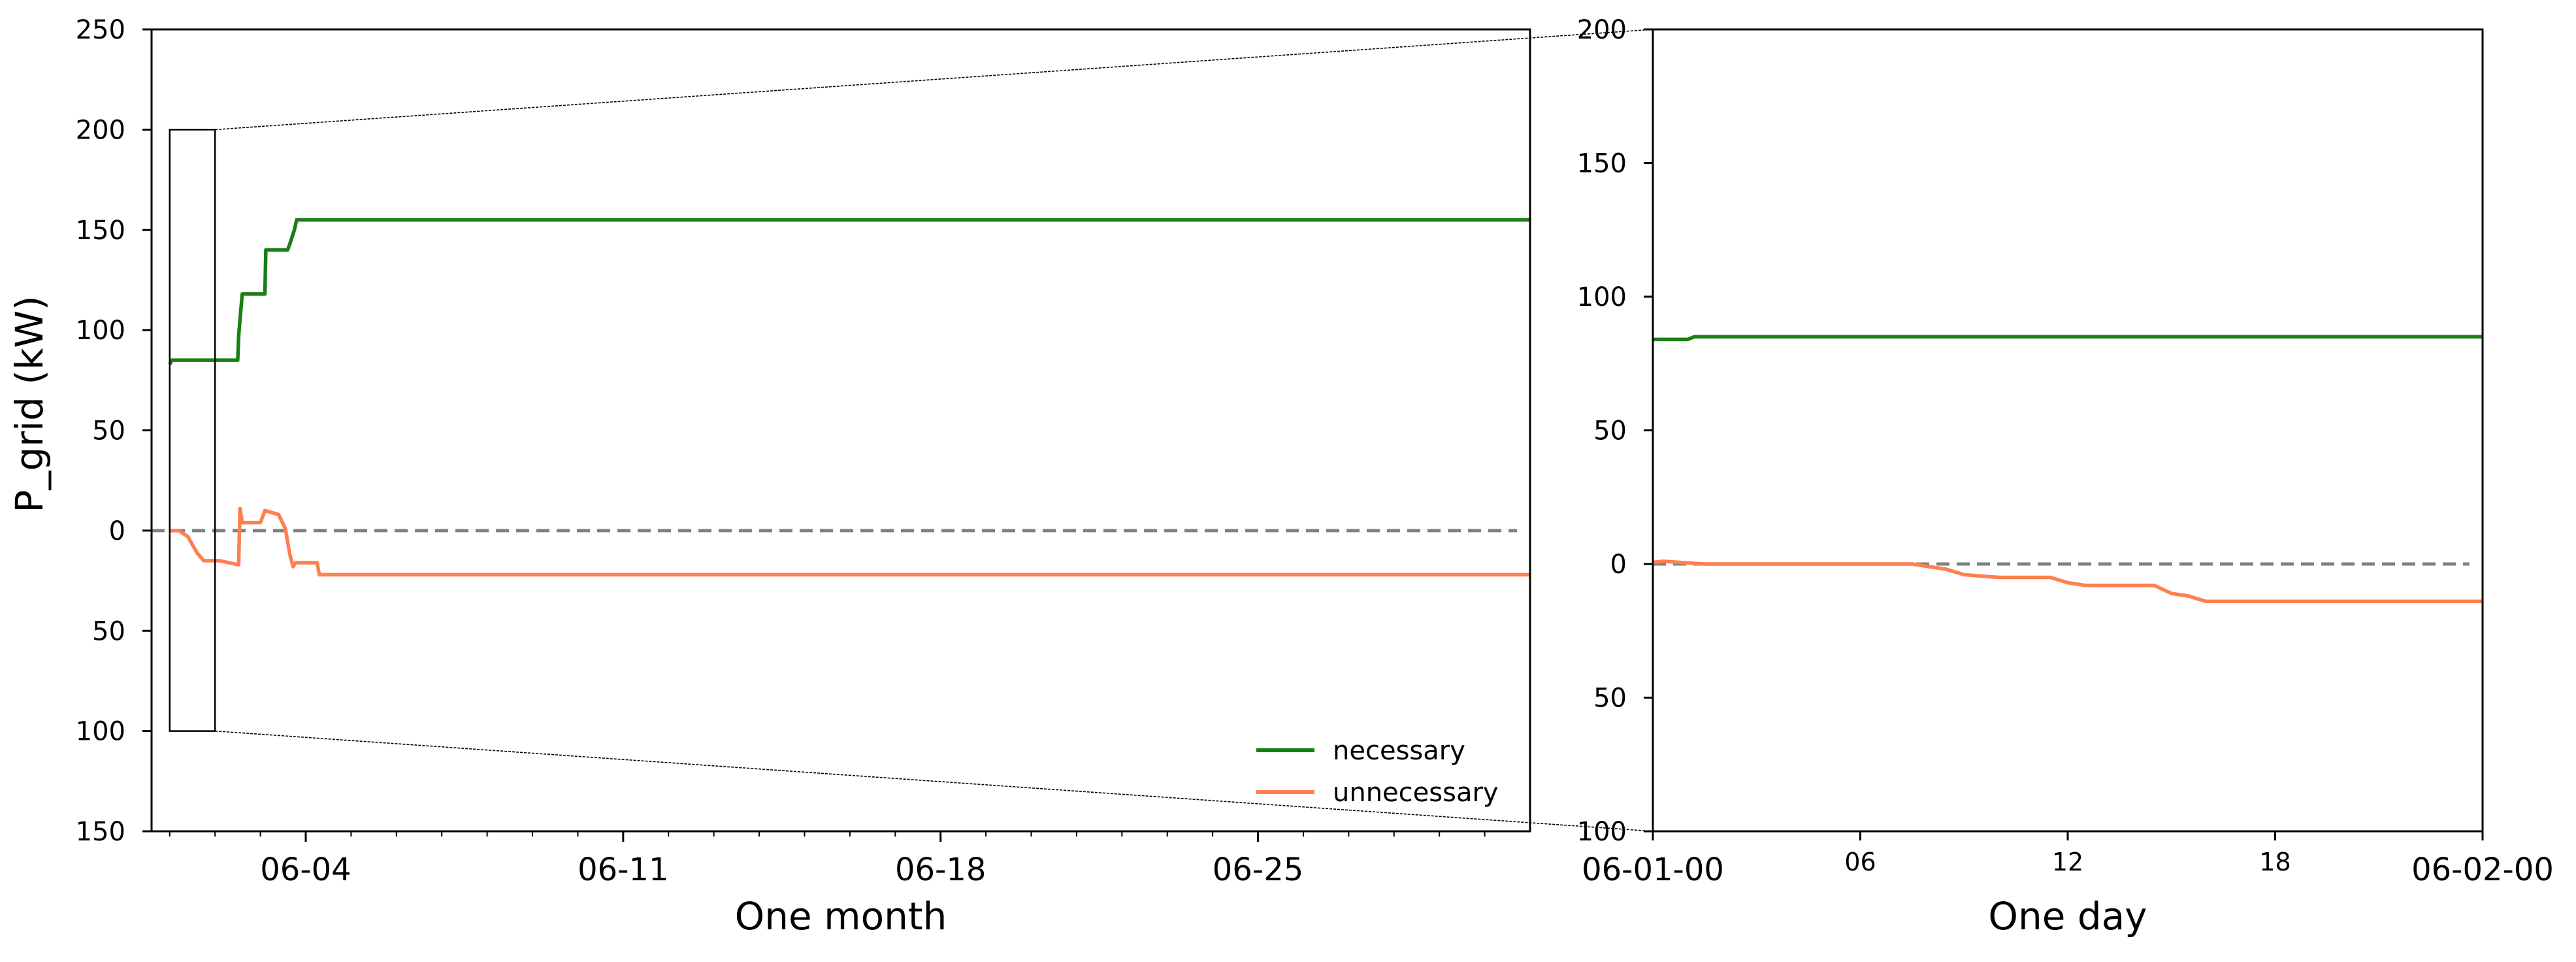 The width and height of the screenshot is (2576, 962). What do you see at coordinates (192, 430) in the screenshot?
I see `zoom-region-box` at bounding box center [192, 430].